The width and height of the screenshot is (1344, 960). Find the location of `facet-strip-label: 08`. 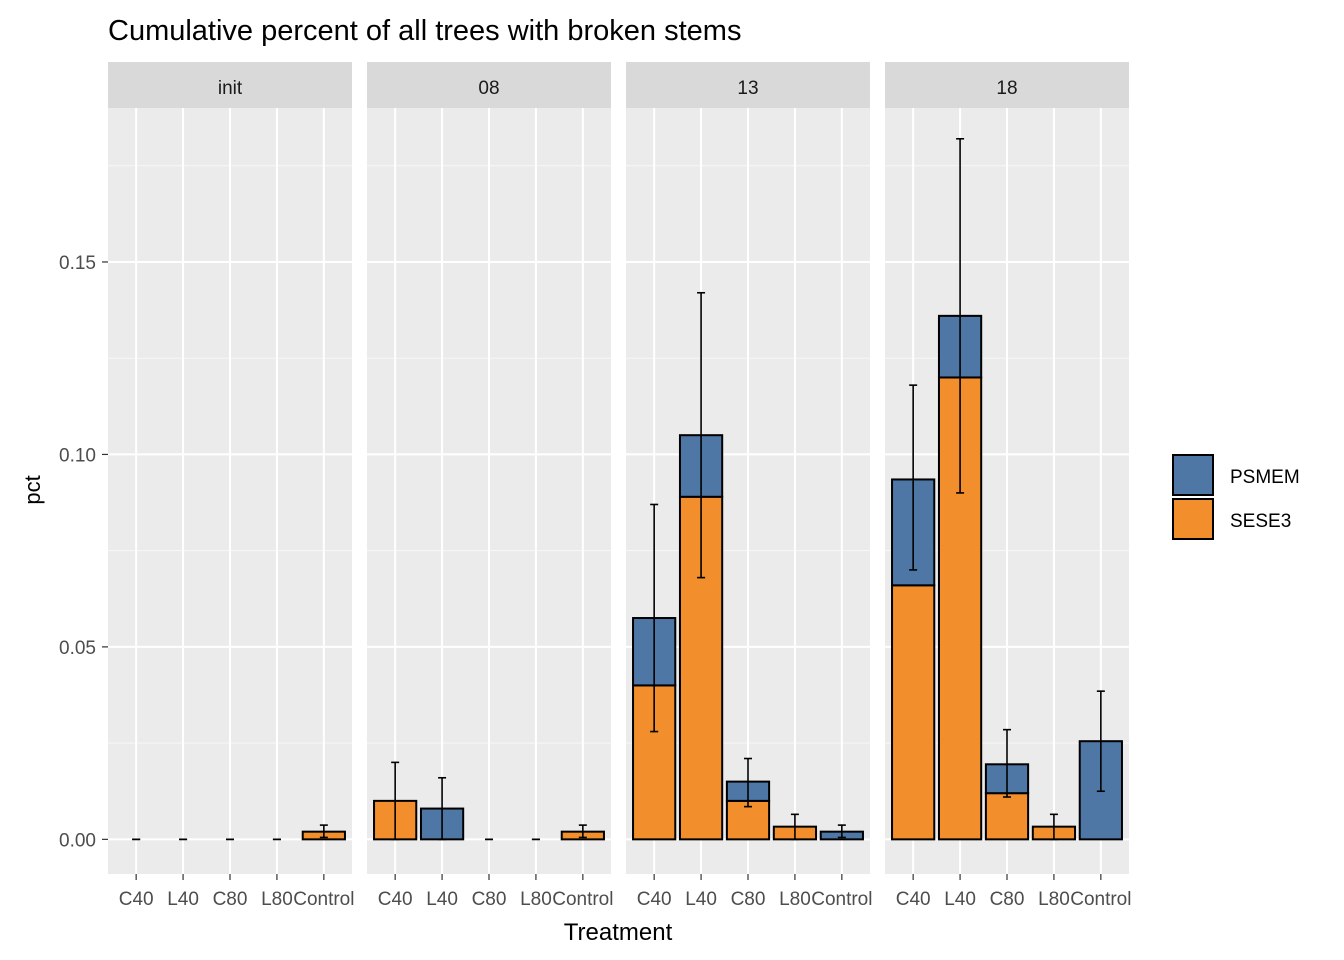

facet-strip-label: 08 is located at coordinates (488, 88).